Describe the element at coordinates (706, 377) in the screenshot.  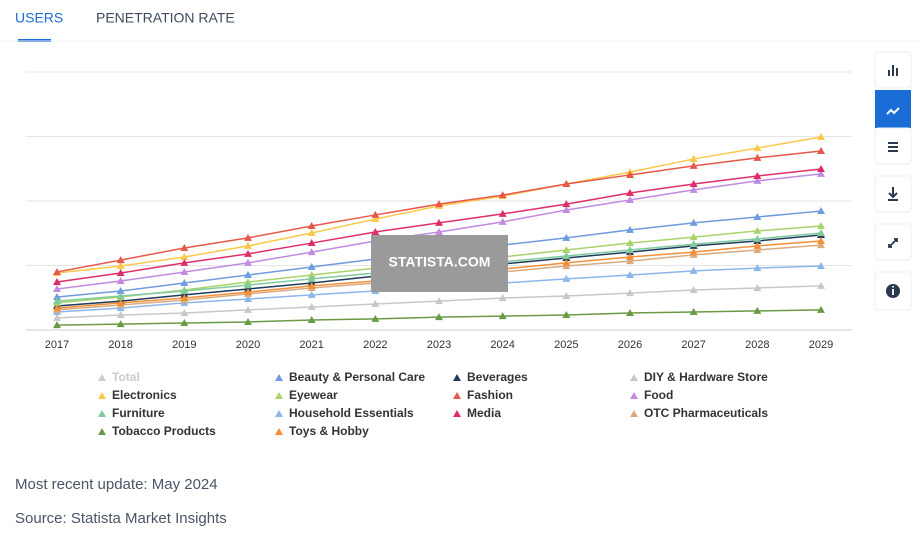
I see `legend-label: DIY & Hardware Store` at that location.